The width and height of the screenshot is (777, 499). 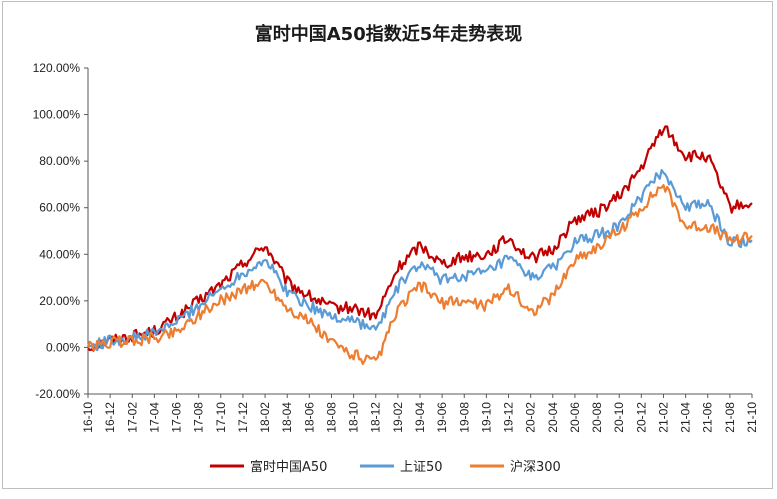 I want to click on x-tick-label: 19-08, so click(x=464, y=417).